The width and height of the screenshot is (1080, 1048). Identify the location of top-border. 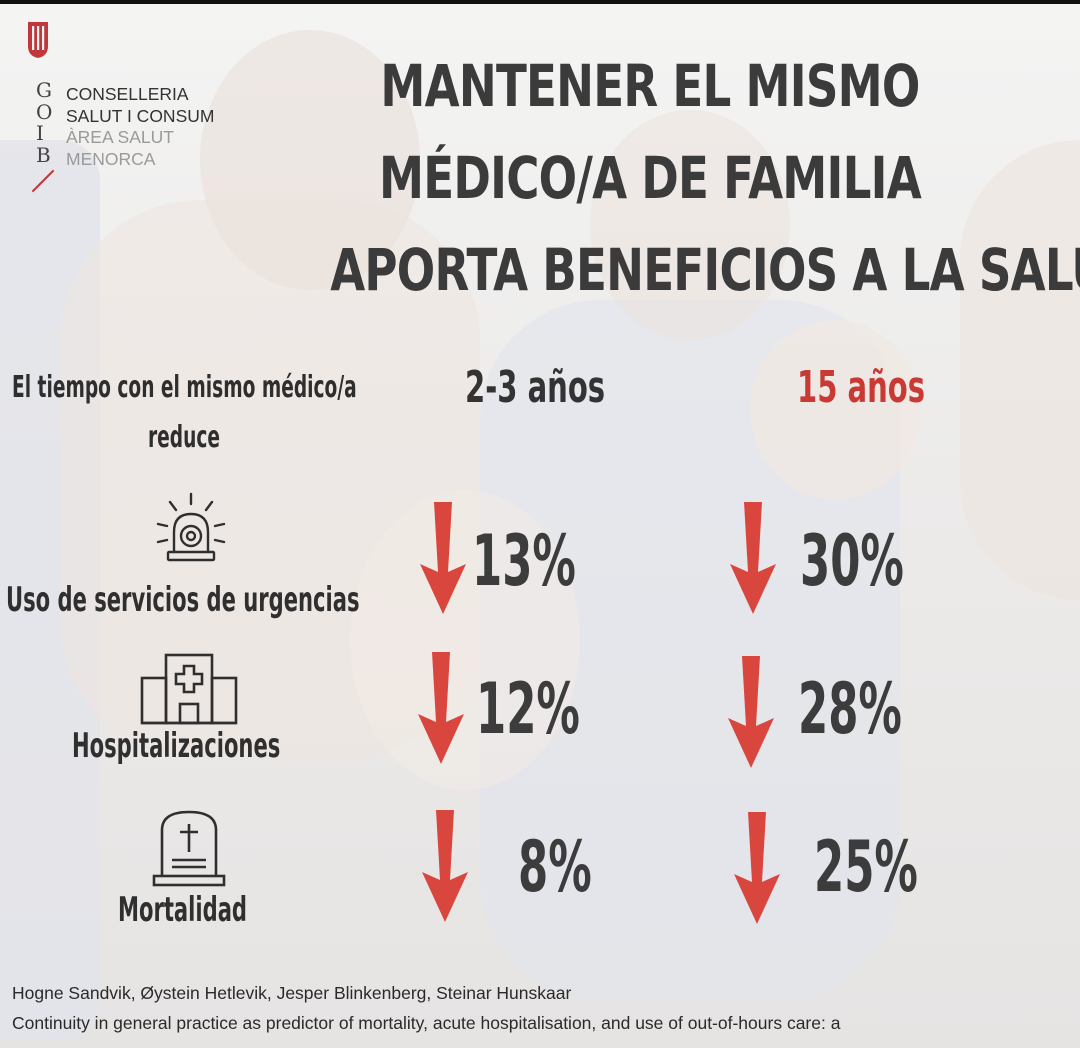
(540, 2).